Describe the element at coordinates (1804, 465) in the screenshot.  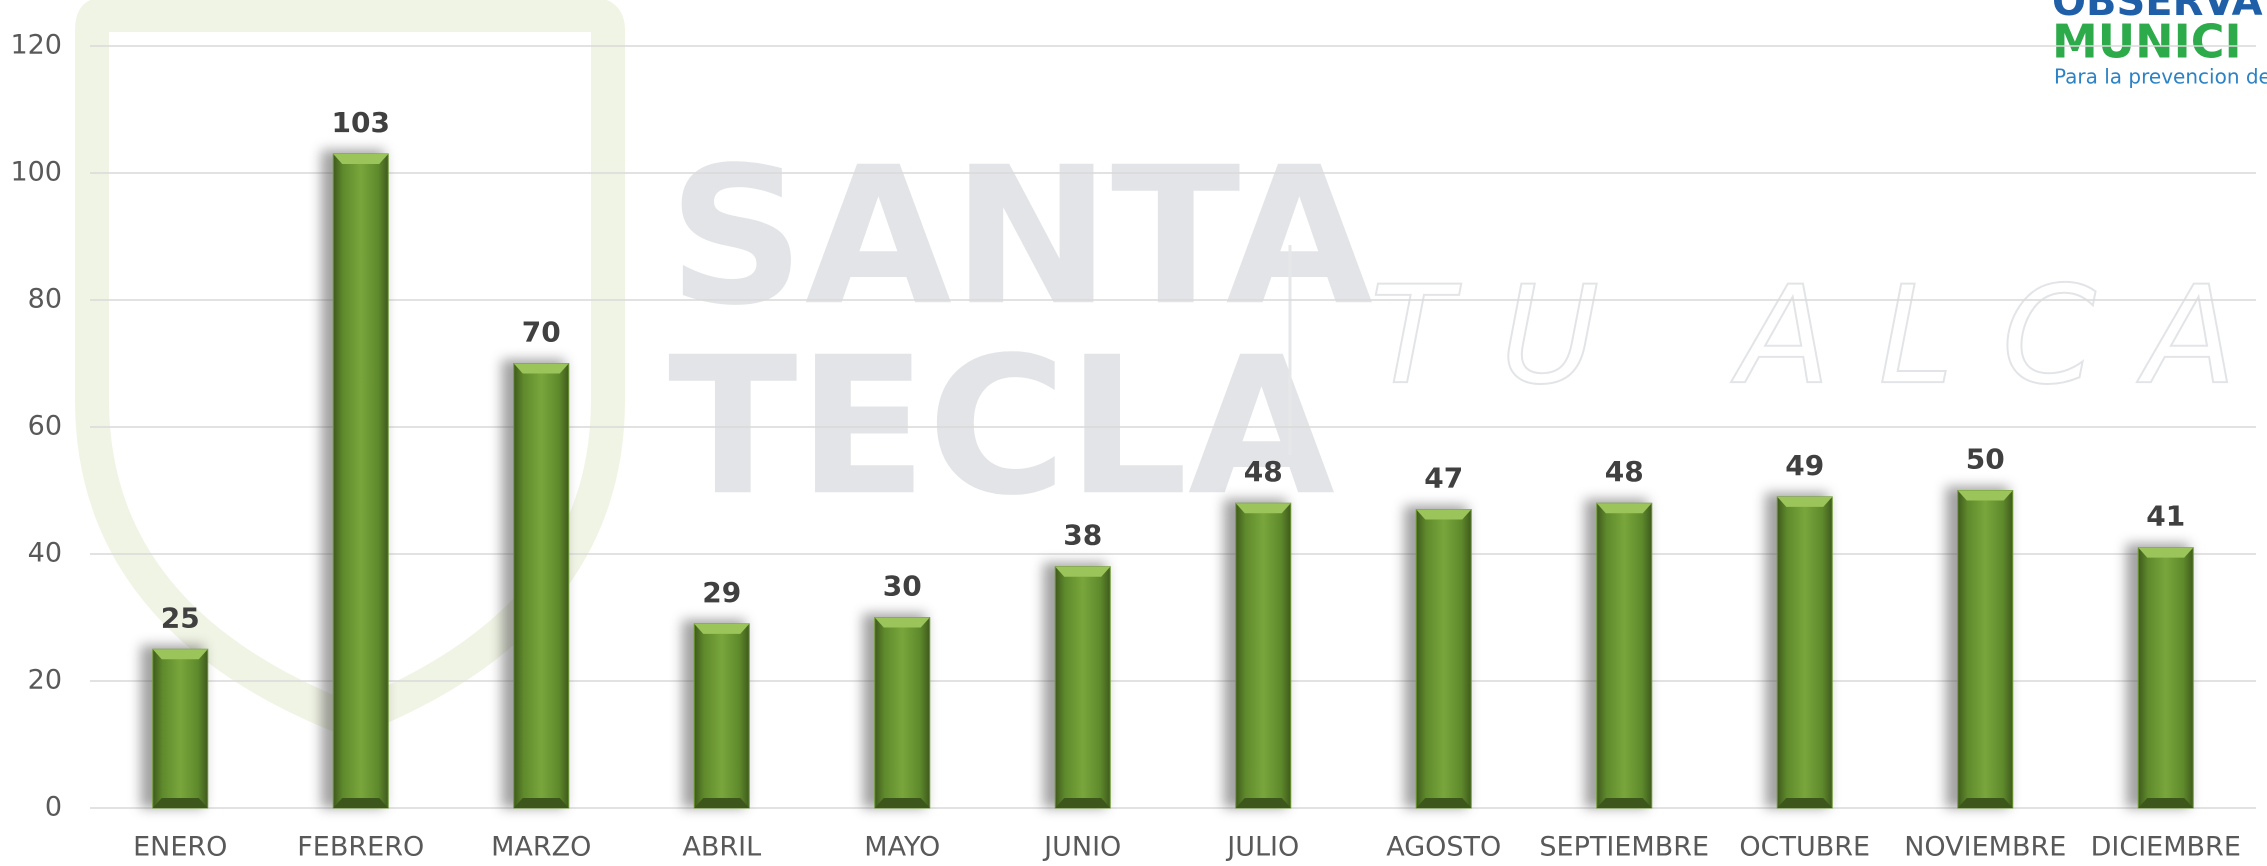
I see `data-label: 49` at that location.